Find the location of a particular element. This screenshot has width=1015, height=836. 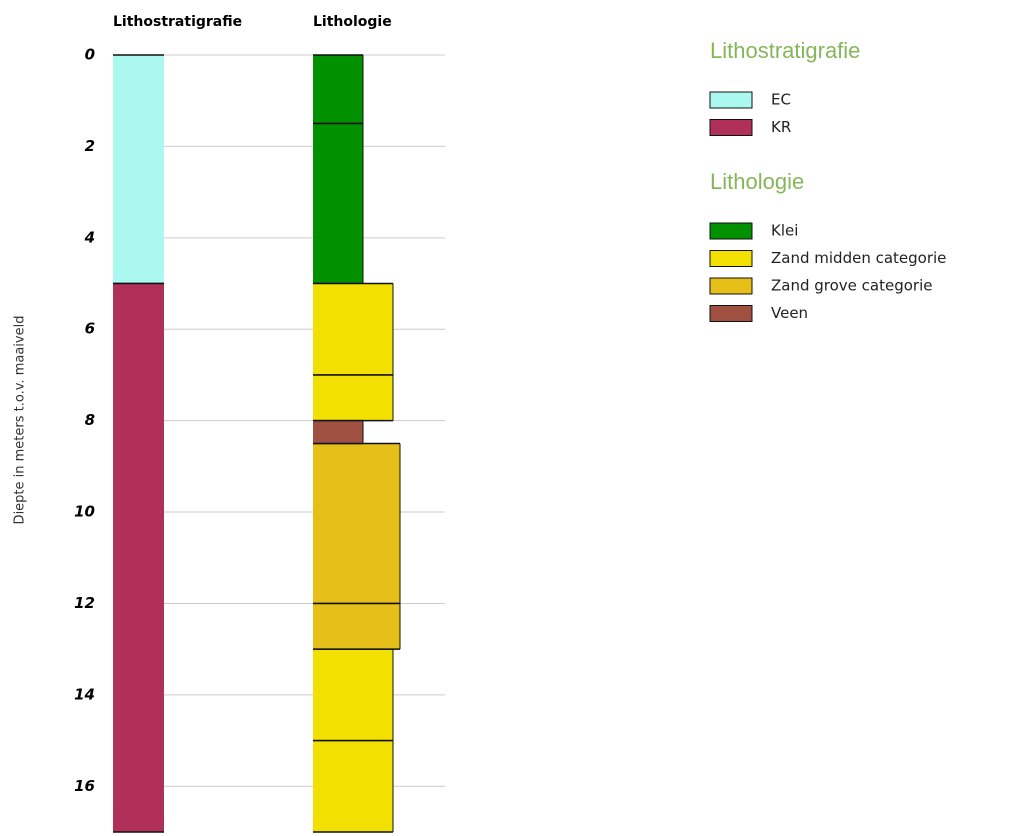

legend-label: Zand midden categorie is located at coordinates (858, 258).